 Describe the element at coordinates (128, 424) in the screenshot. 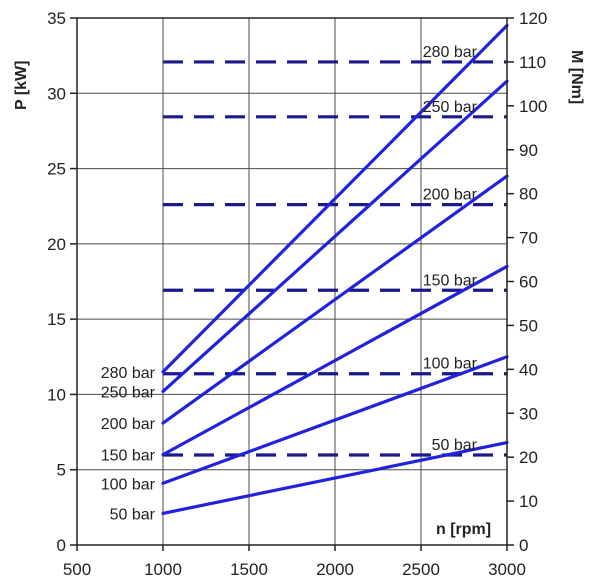

I see `power-series-label: 200 bar` at that location.